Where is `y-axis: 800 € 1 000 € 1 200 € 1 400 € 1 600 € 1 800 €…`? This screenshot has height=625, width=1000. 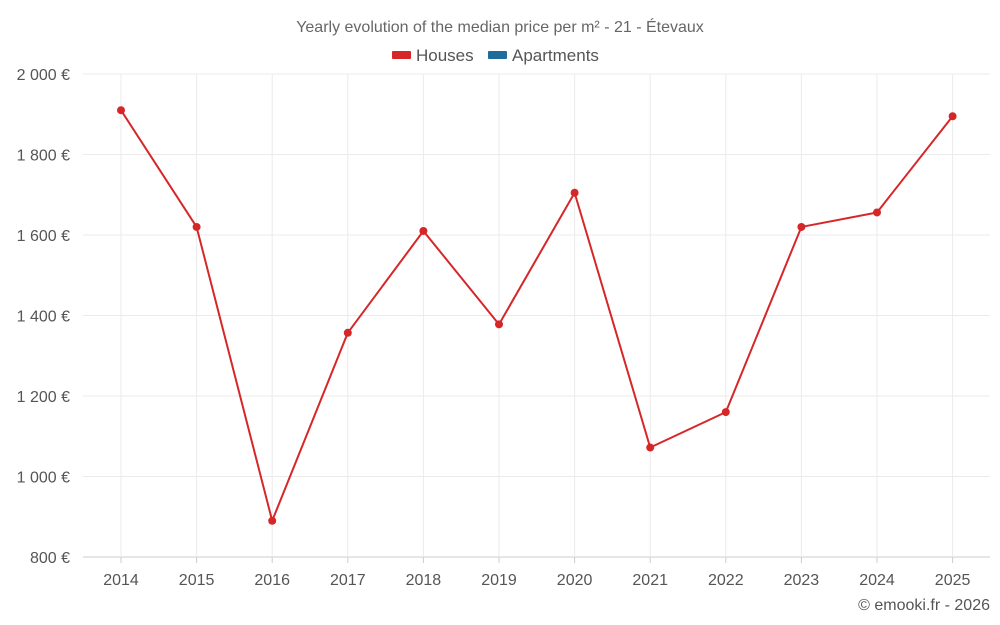 y-axis: 800 € 1 000 € 1 200 € 1 400 € 1 600 € 1 800 €… is located at coordinates (43, 317).